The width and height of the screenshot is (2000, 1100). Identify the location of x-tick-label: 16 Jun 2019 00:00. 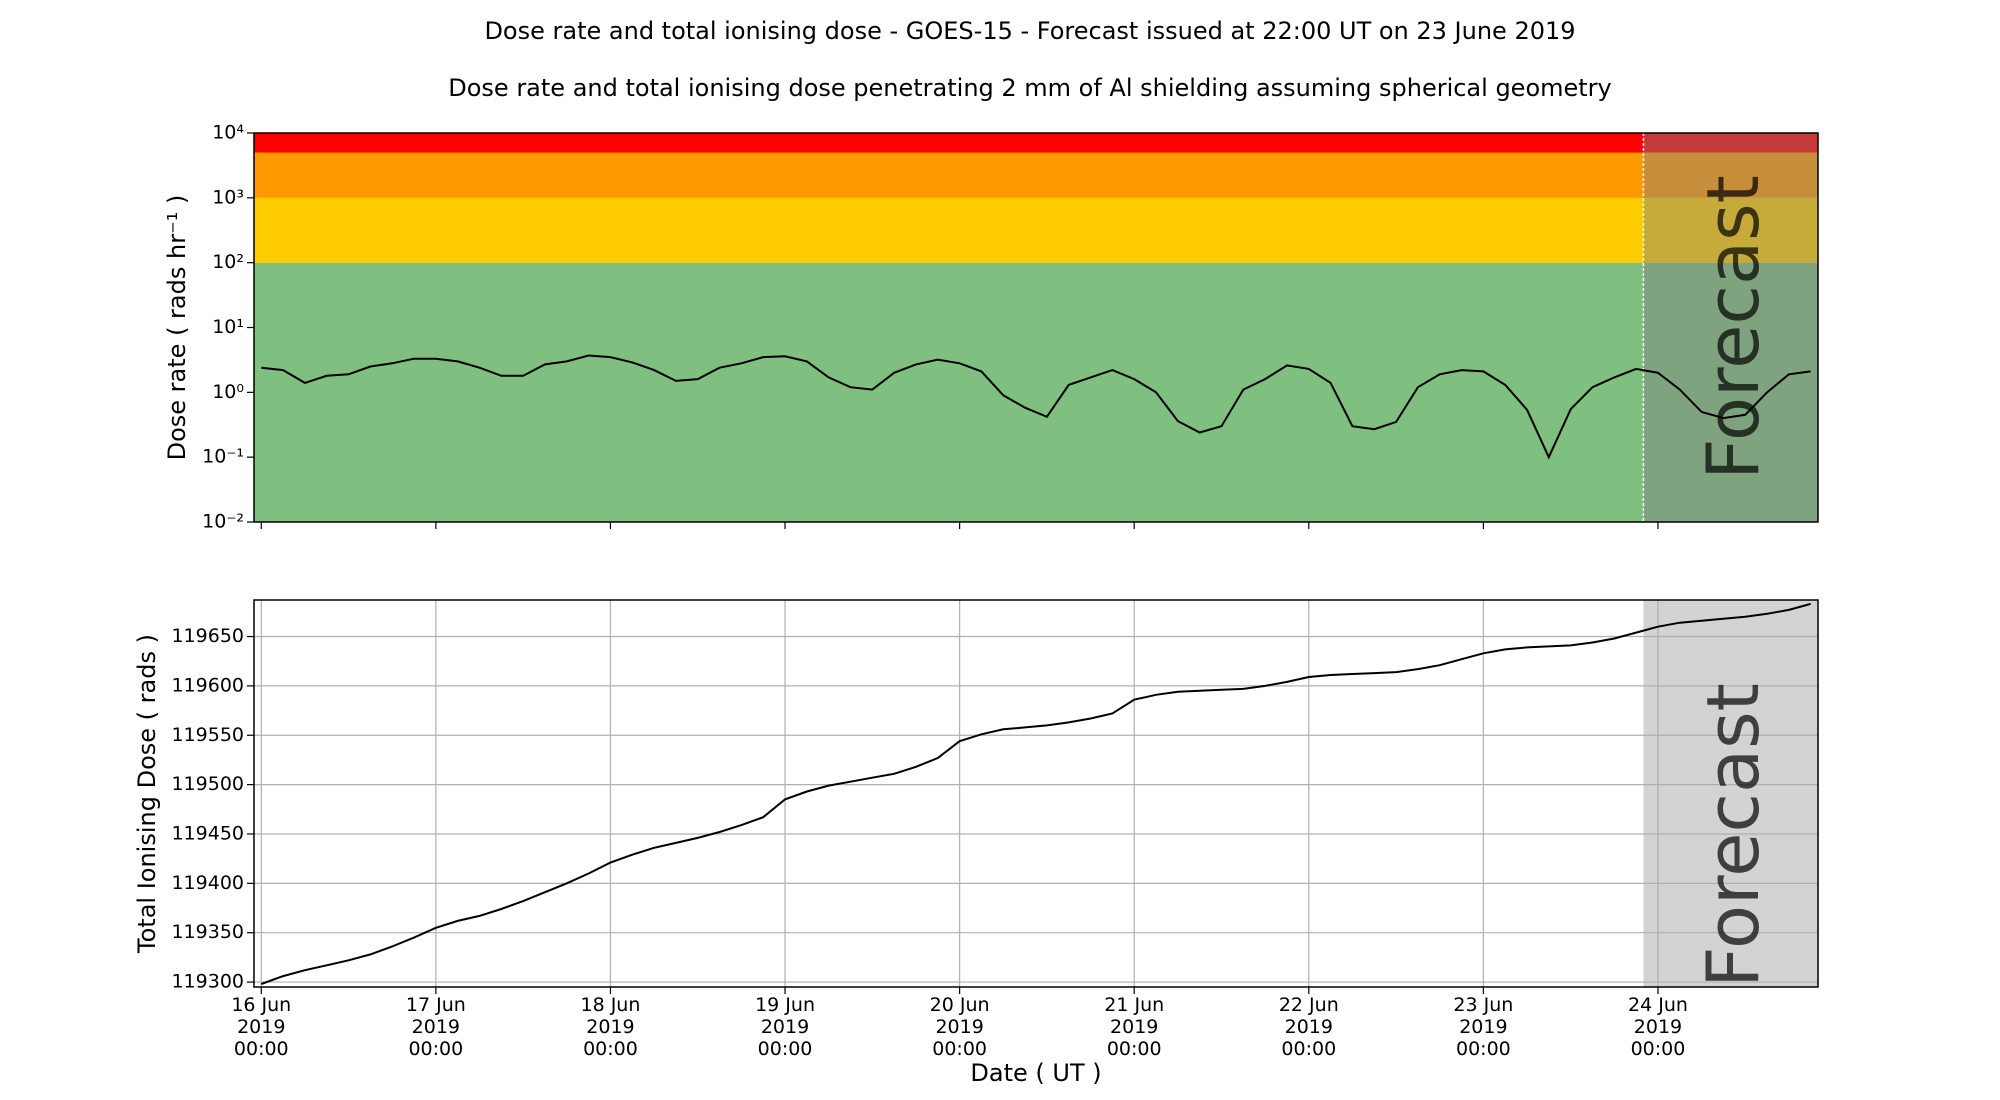
(261, 1027).